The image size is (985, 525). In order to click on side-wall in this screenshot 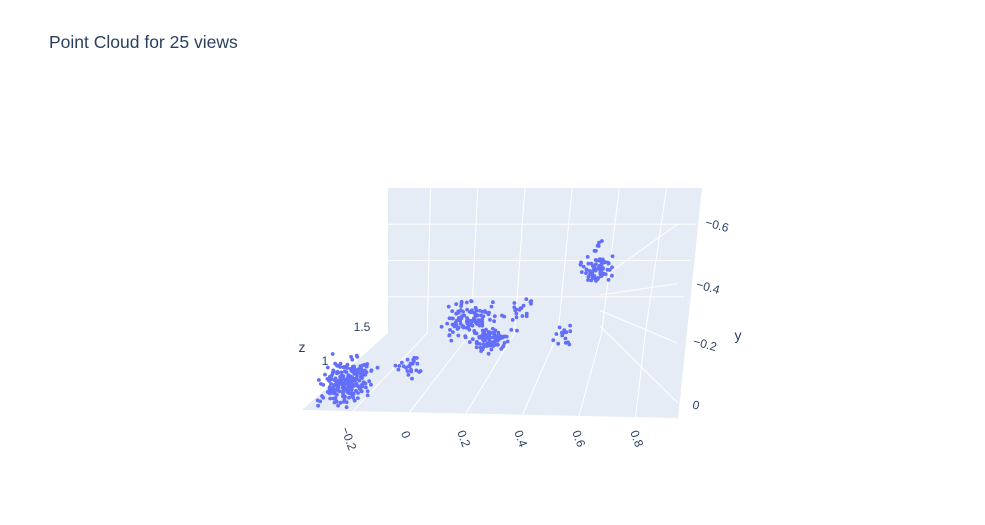, I will do `click(690, 303)`.